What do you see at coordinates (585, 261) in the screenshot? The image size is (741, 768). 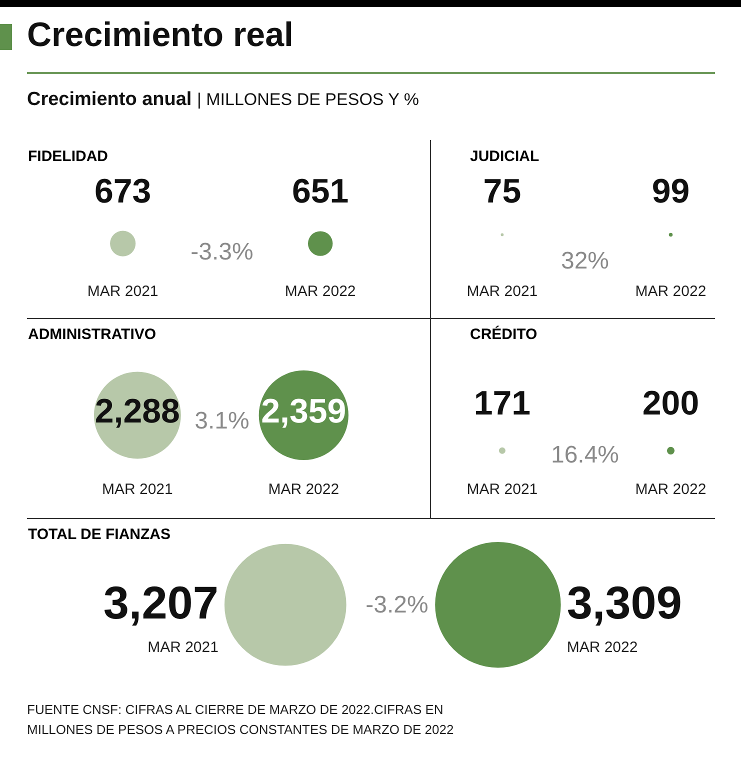 I see `text: 32%` at bounding box center [585, 261].